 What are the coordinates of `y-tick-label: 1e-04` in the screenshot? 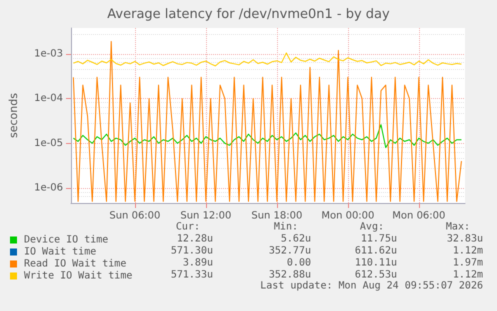 It's located at (48, 98).